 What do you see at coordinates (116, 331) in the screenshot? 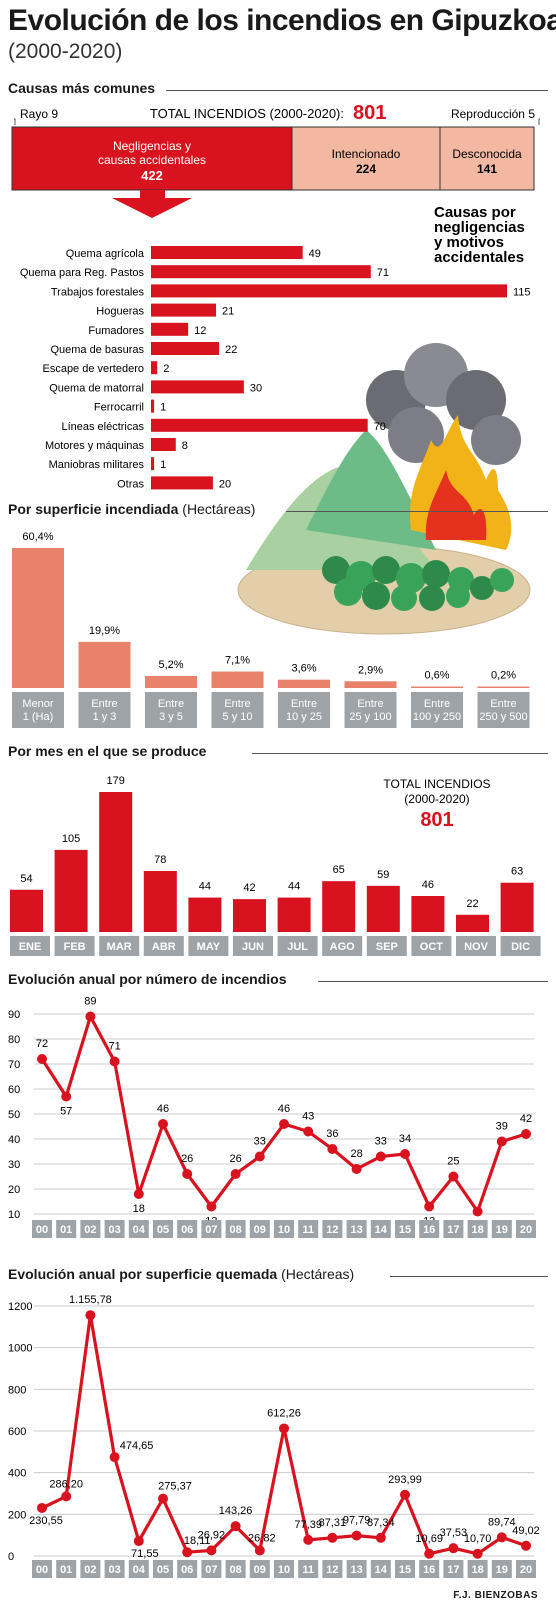
I see `cause-category-label: Fumadores` at bounding box center [116, 331].